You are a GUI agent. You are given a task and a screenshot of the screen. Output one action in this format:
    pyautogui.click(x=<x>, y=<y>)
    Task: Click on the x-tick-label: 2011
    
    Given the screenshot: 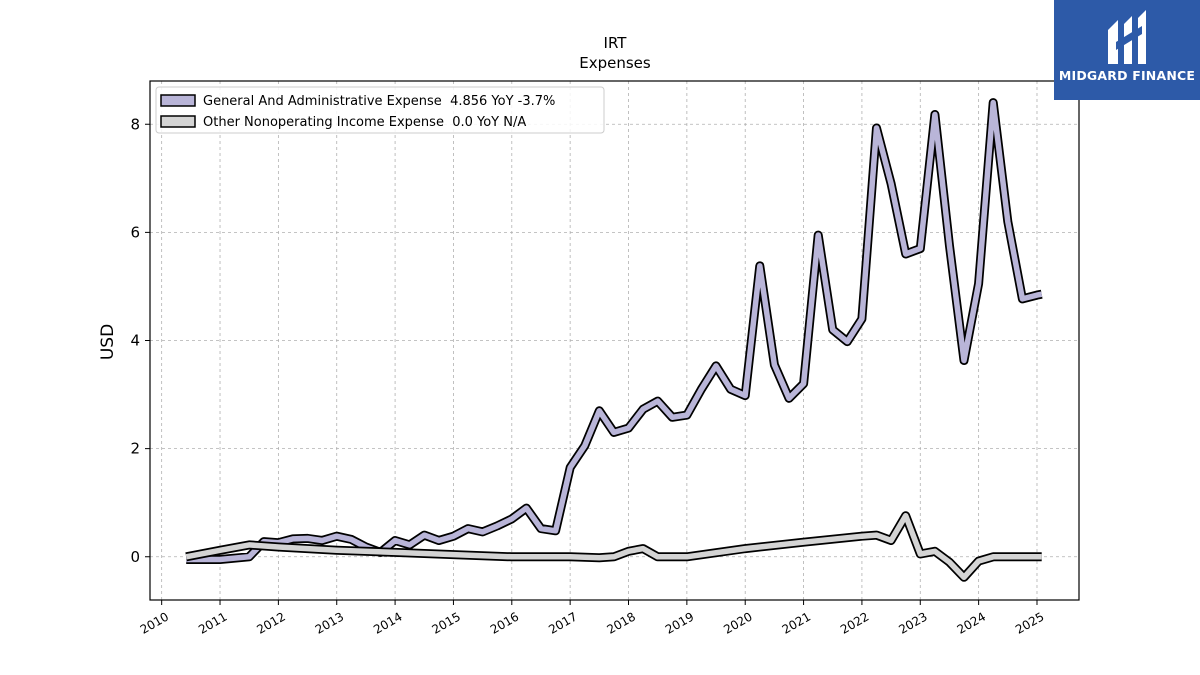 What is the action you would take?
    pyautogui.click(x=212, y=622)
    